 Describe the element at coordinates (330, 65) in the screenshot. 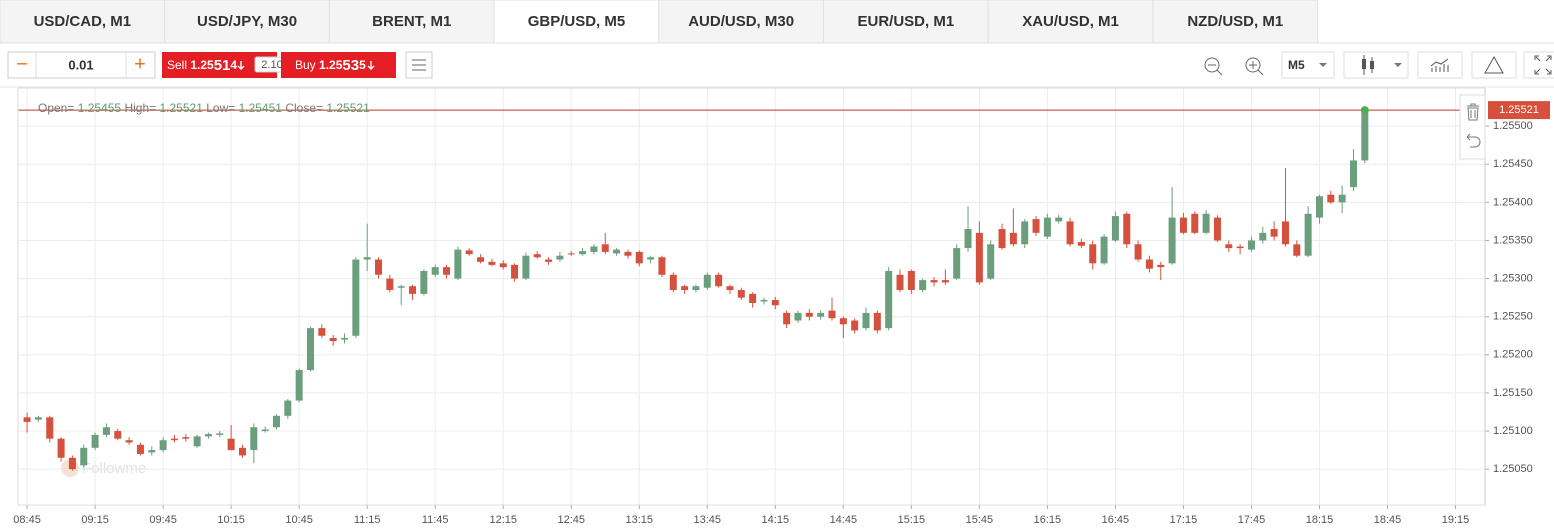

I see `buy-text: Buy 1.25535` at that location.